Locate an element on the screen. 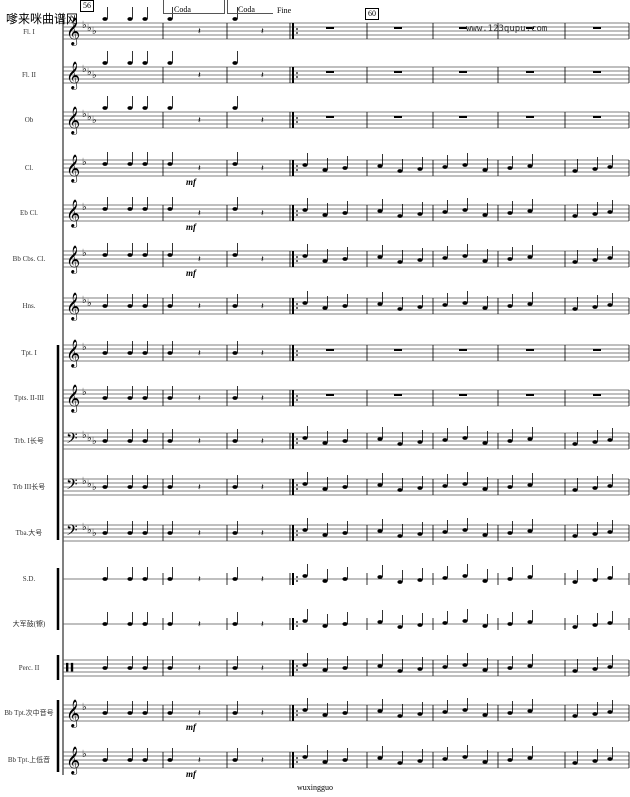 The width and height of the screenshot is (630, 797). fine-marking: Fine is located at coordinates (284, 10).